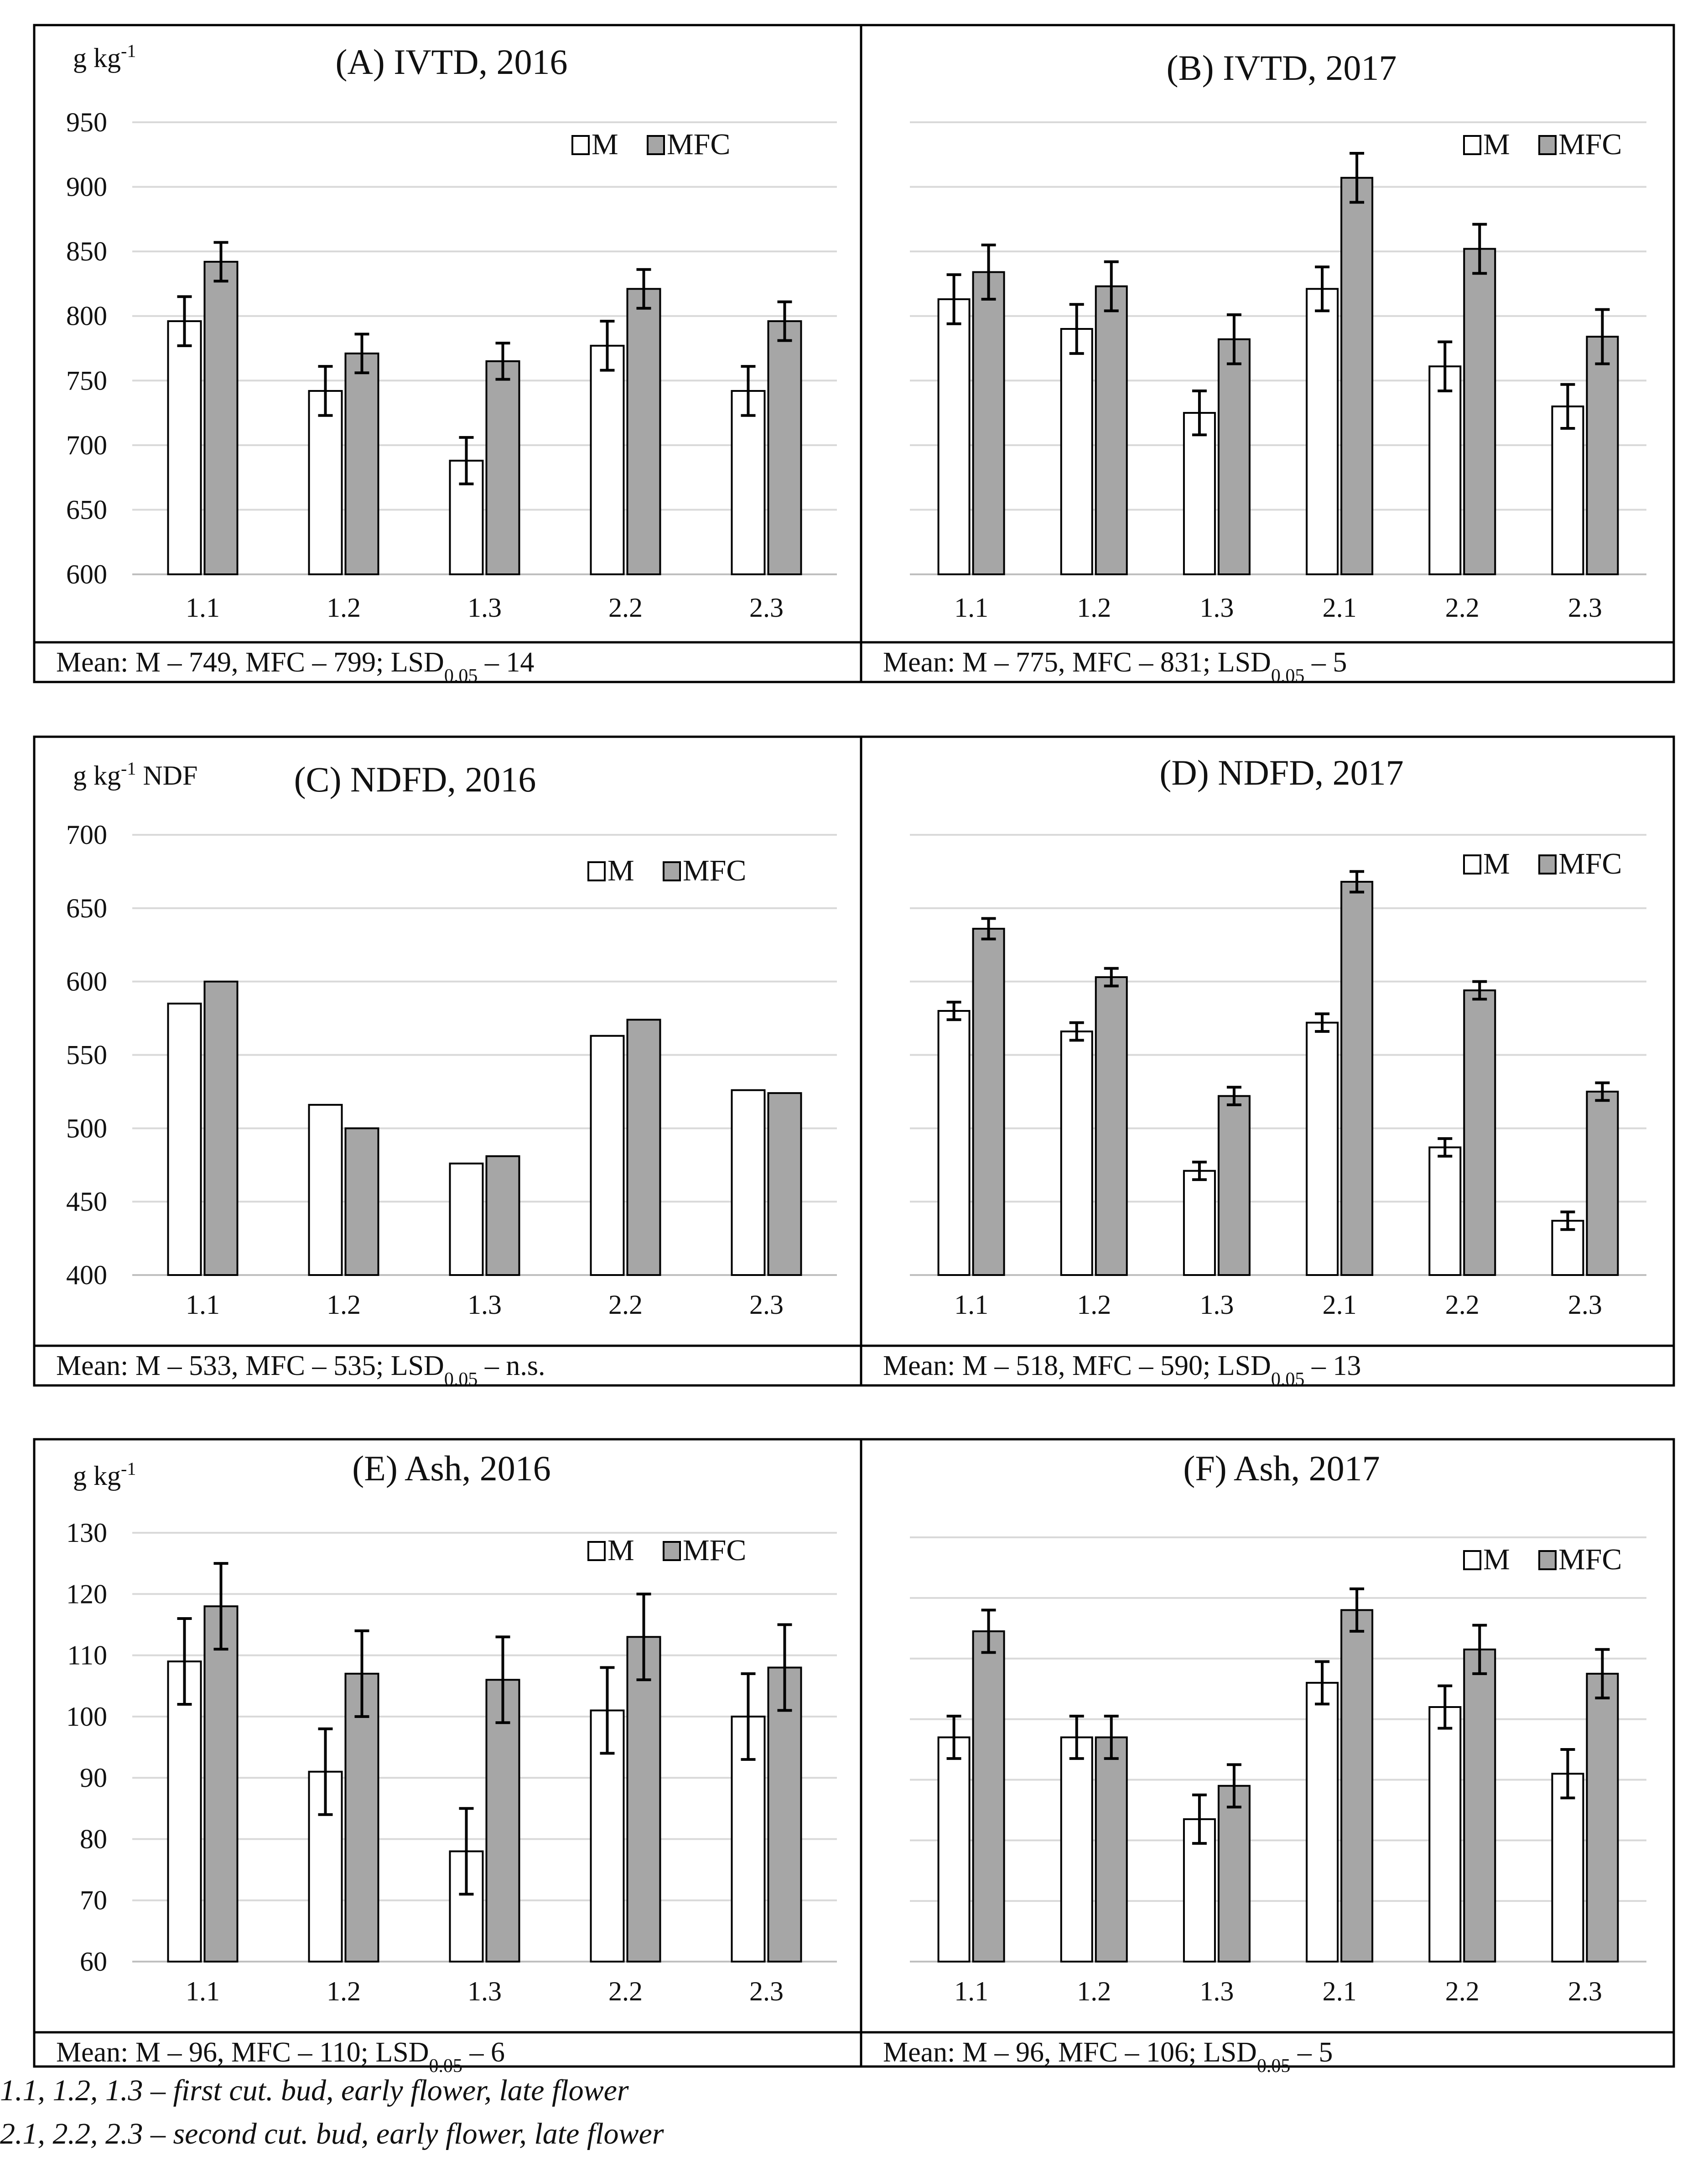 Image resolution: width=1708 pixels, height=2176 pixels. What do you see at coordinates (86, 1717) in the screenshot?
I see `y-tick-label: 100` at bounding box center [86, 1717].